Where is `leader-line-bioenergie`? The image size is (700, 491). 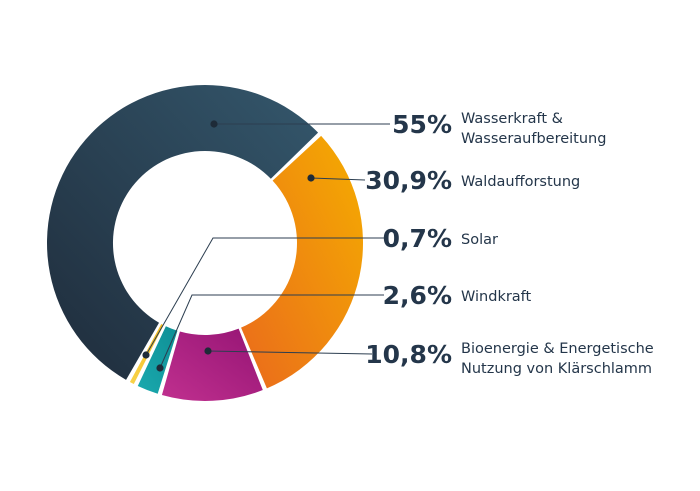 leader-line-bioenergie is located at coordinates (290, 352).